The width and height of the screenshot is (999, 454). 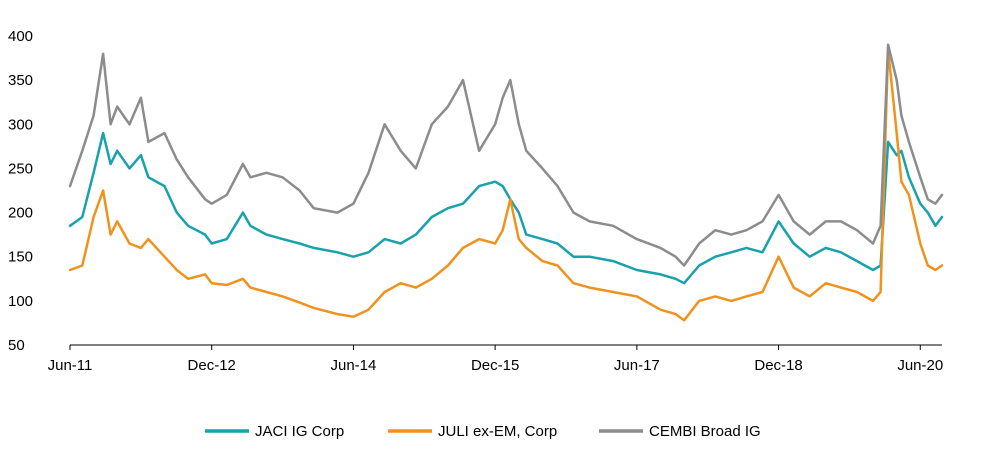 I want to click on y-tick-label: 200, so click(x=20, y=213).